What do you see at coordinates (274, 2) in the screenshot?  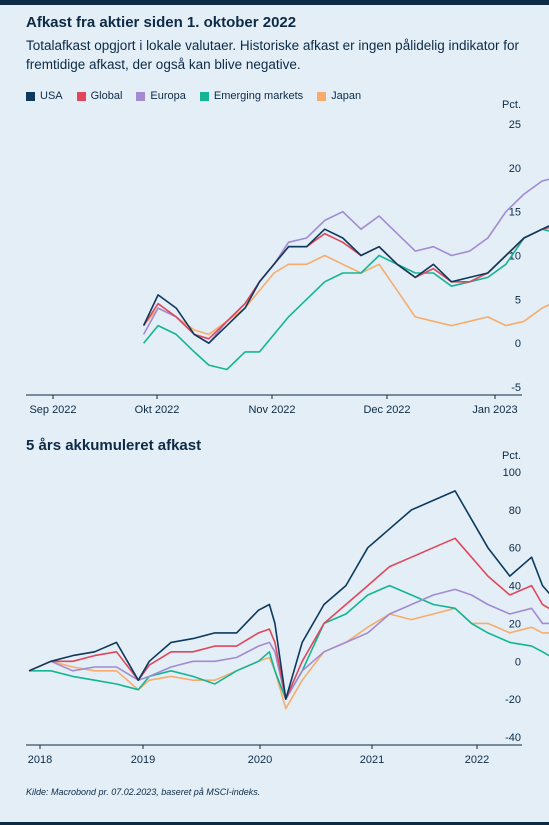 I see `top-bar` at bounding box center [274, 2].